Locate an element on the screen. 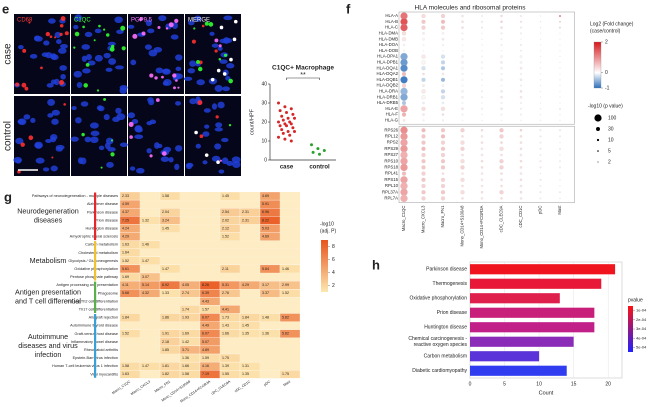  cell-value: 1.45 is located at coordinates (165, 228).